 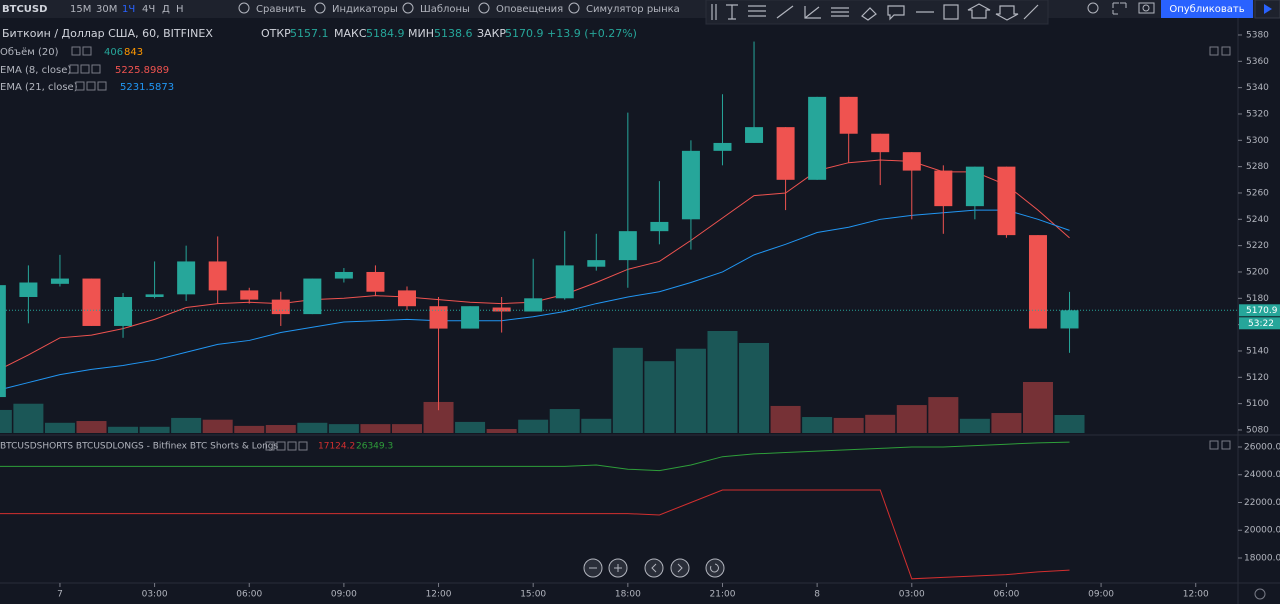 I want to click on interval-button: Д, so click(x=166, y=9).